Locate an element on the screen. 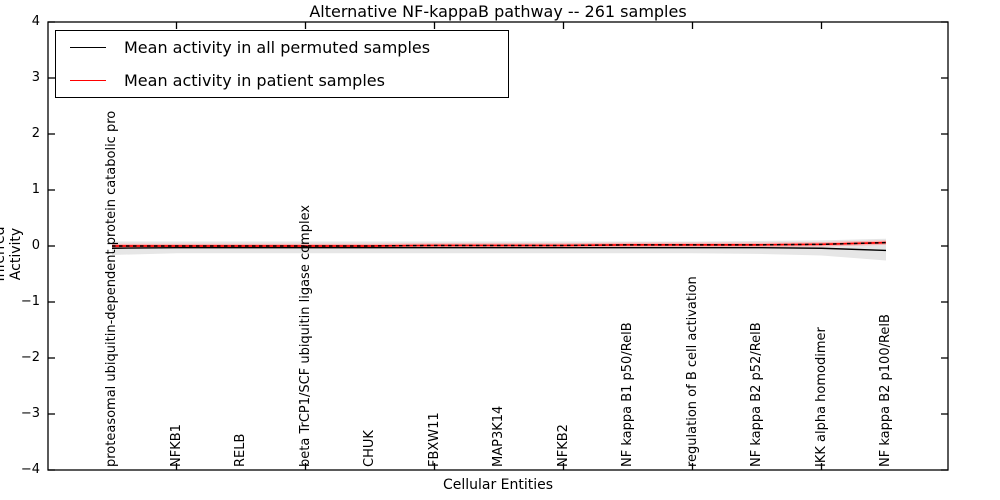 The height and width of the screenshot is (500, 1000). legend-item-patient: Mean activity in patient samples is located at coordinates (282, 80).